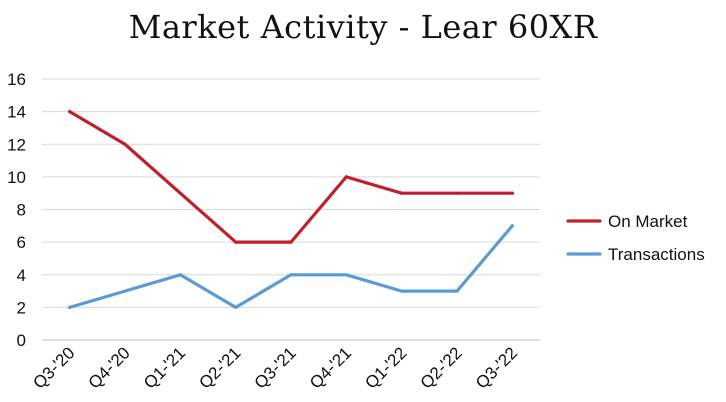  I want to click on y-tick-label: 4, so click(21, 275).